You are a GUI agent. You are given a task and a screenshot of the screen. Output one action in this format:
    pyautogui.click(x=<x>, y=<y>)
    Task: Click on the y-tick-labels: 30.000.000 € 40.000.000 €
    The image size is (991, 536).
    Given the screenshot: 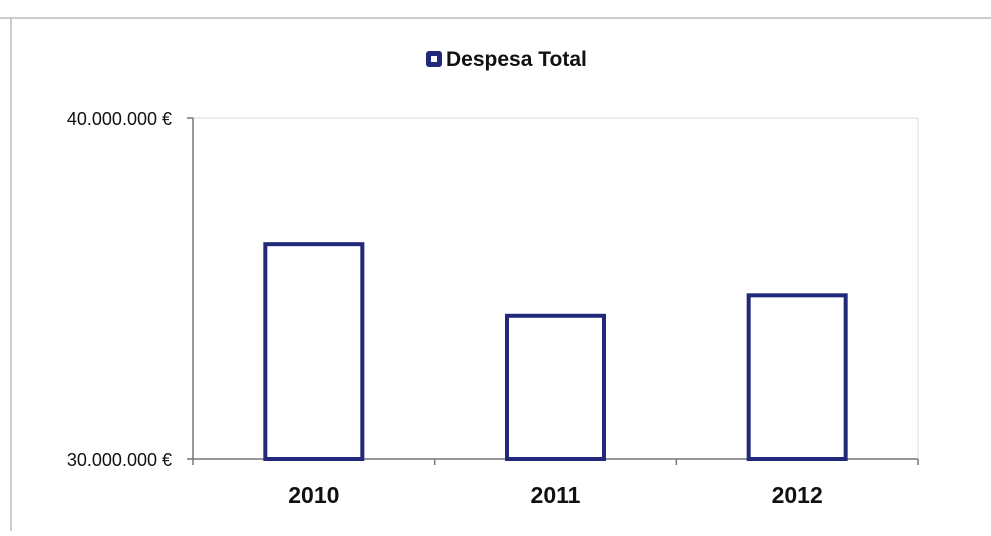 What is the action you would take?
    pyautogui.click(x=119, y=289)
    